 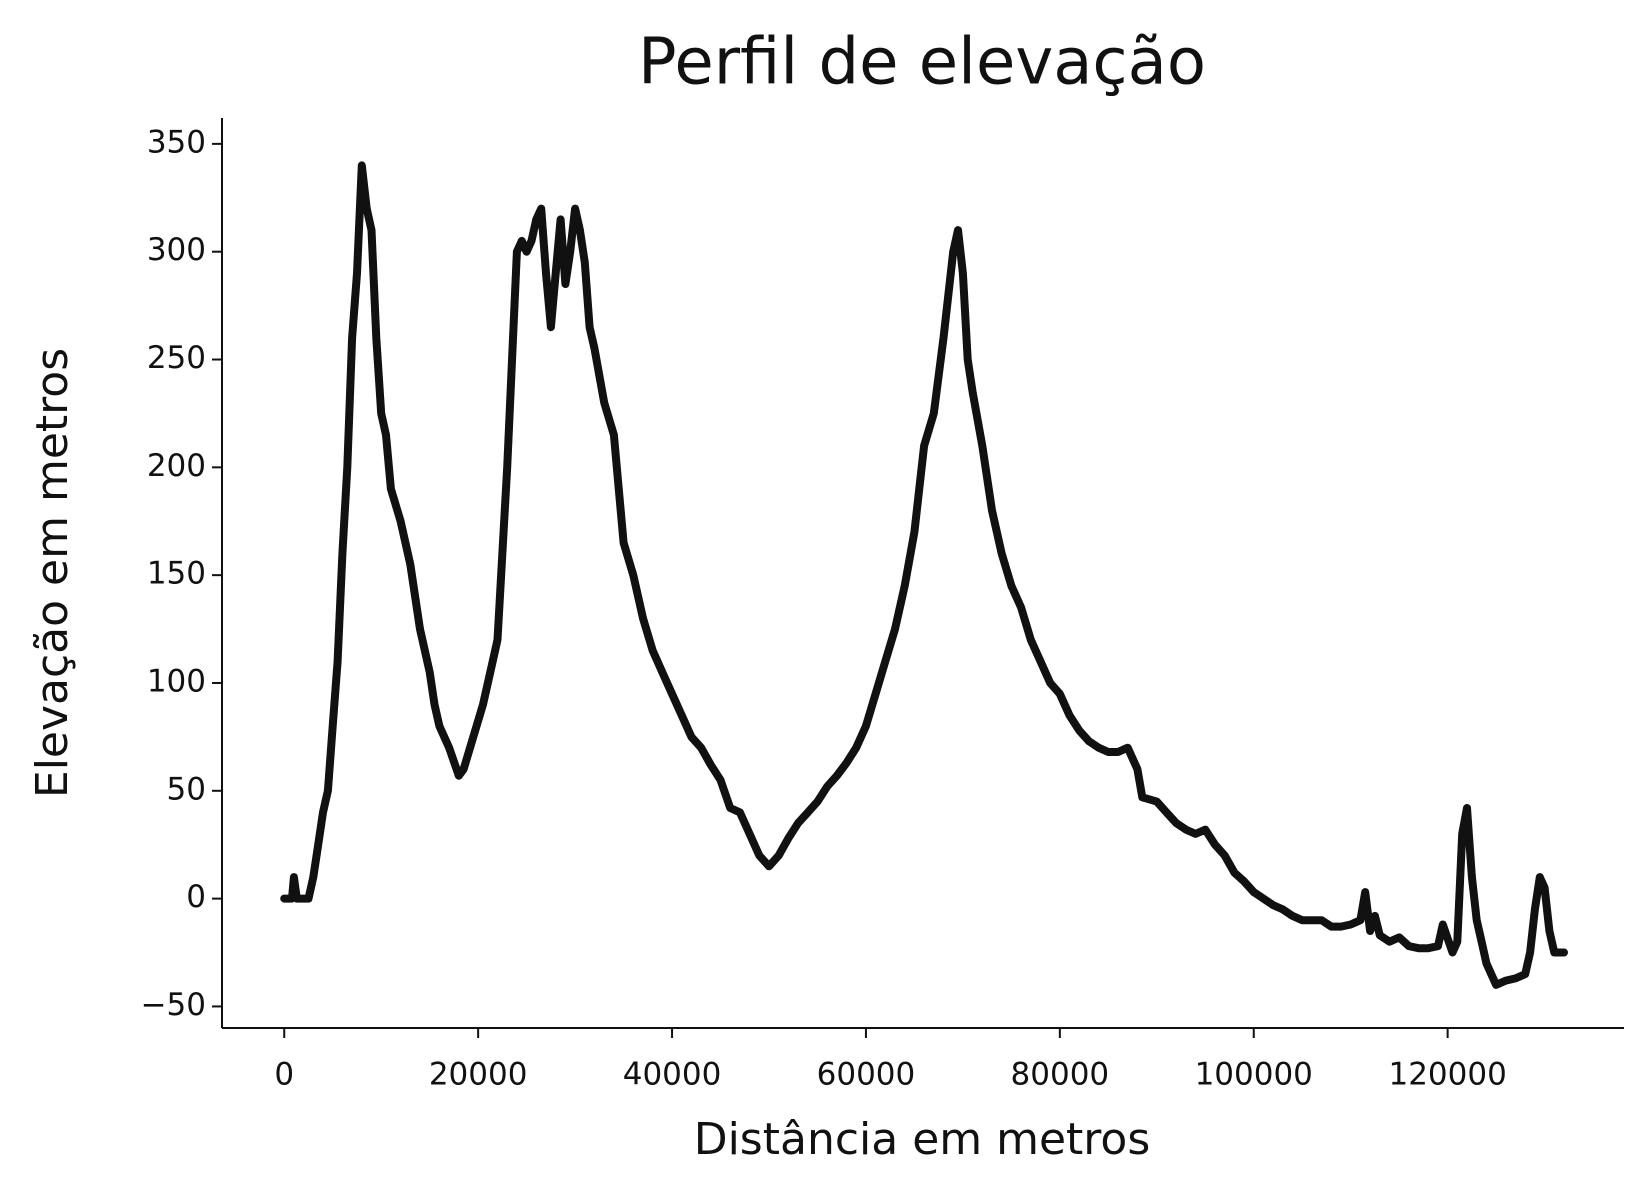 I want to click on y-tick-label: 100, so click(x=176, y=681).